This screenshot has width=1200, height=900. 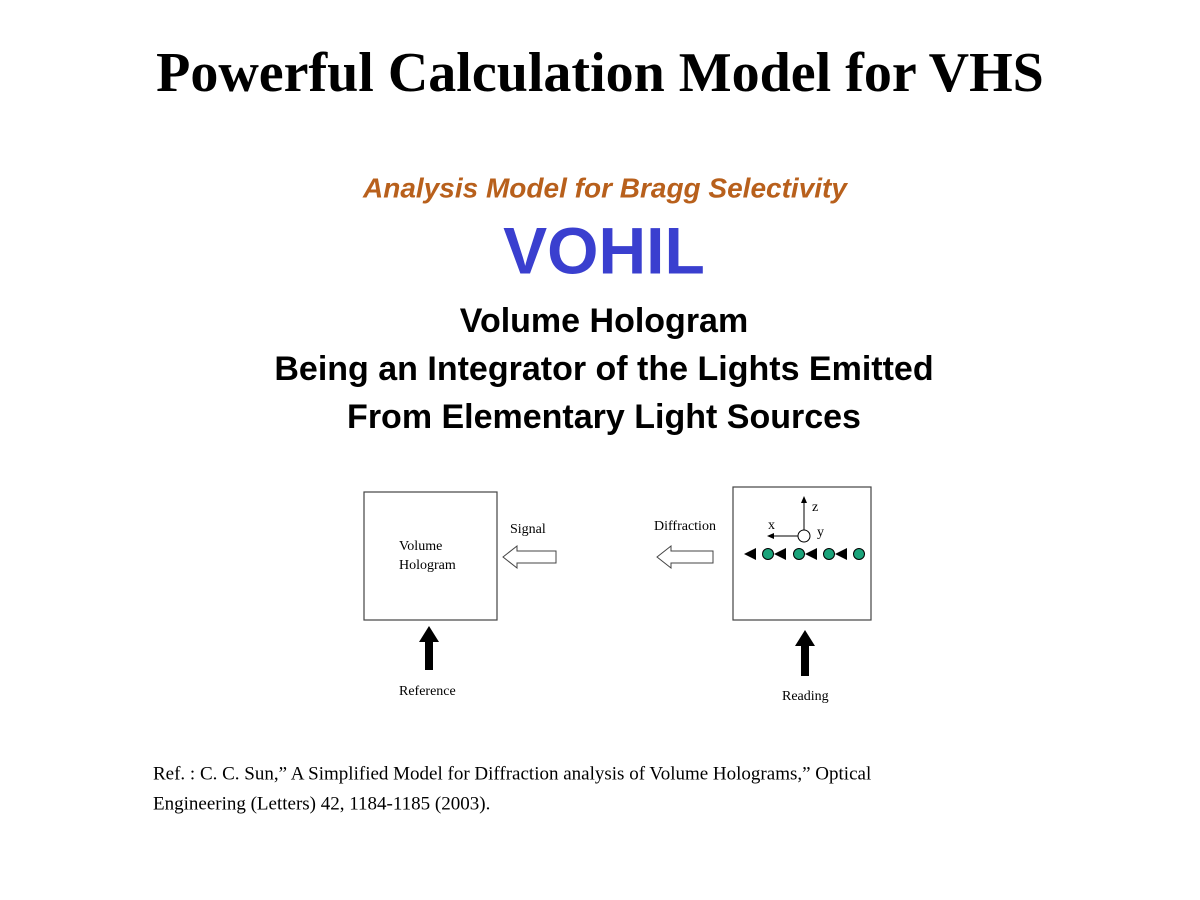 What do you see at coordinates (600, 73) in the screenshot?
I see `title: Powerful Calculation Model for VHS` at bounding box center [600, 73].